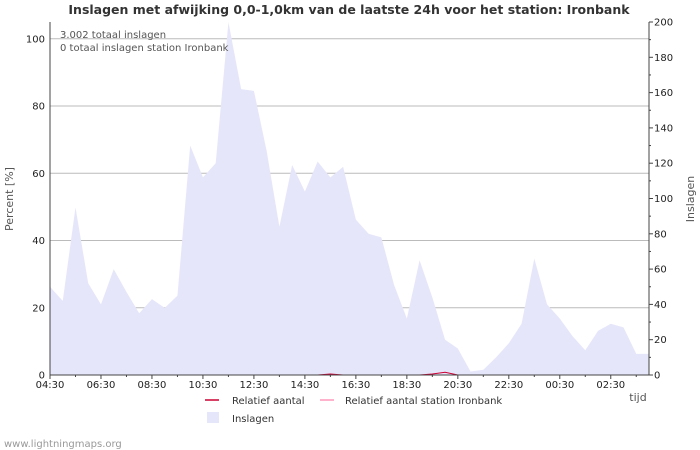 This screenshot has height=450, width=700. I want to click on x-tick-label: 12:30, so click(254, 385).